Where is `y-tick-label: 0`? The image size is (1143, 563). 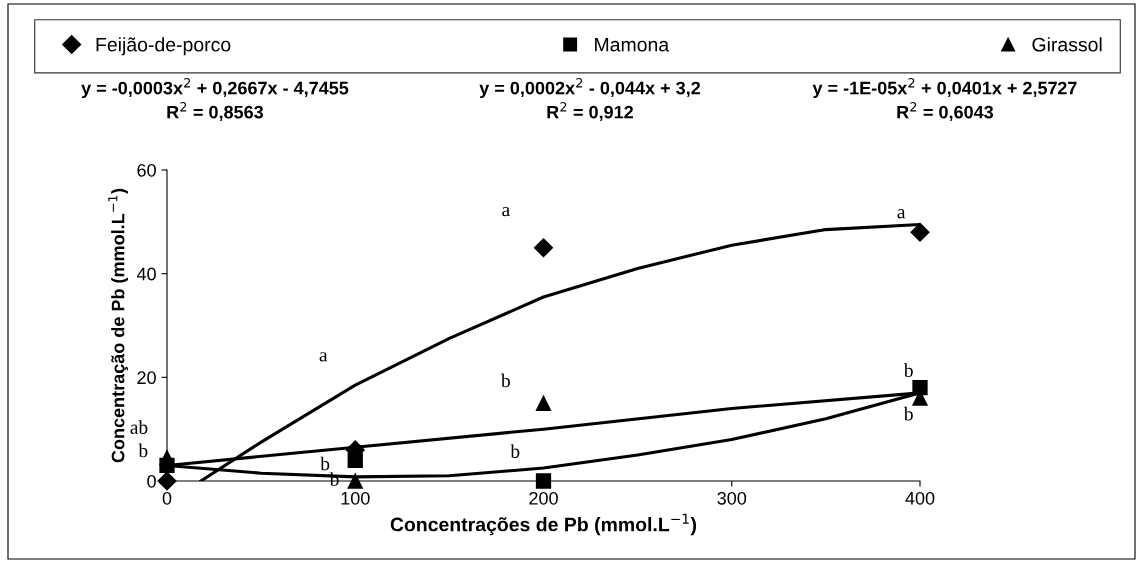
y-tick-label: 0 is located at coordinates (151, 481).